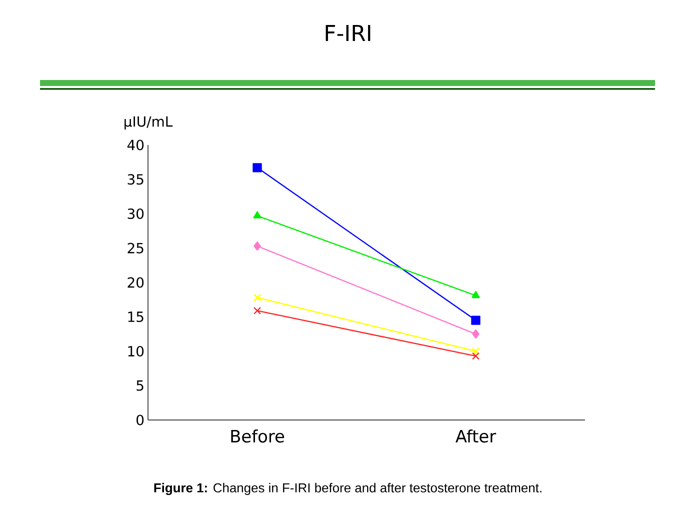 The image size is (681, 510). I want to click on x-tick-label: Before, so click(257, 436).